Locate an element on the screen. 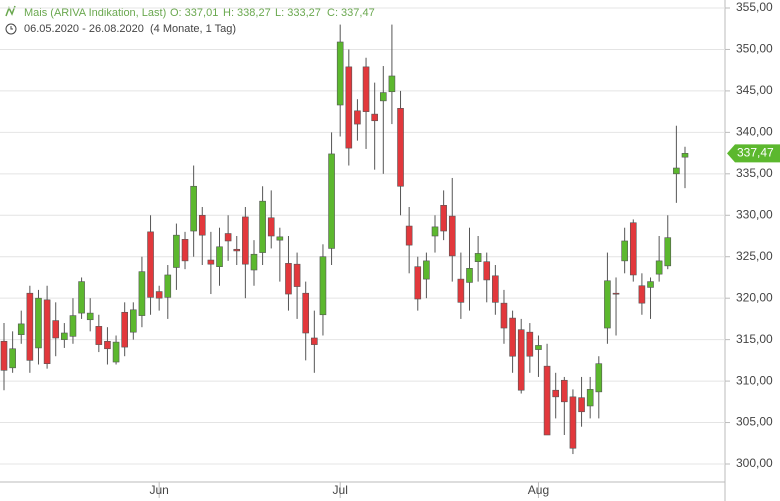 Image resolution: width=780 pixels, height=501 pixels. x-tick-label: Aug is located at coordinates (538, 490).